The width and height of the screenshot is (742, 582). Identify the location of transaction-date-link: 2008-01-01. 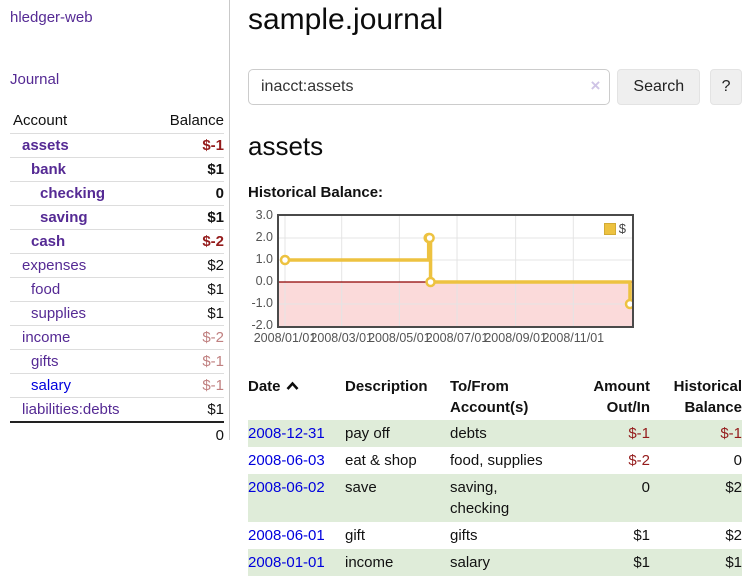
(286, 562).